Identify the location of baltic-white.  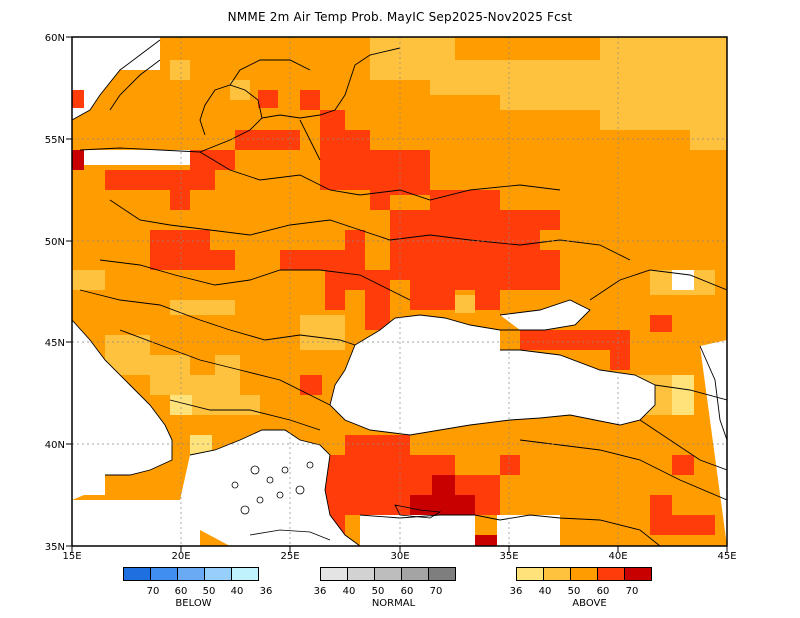
(116, 78).